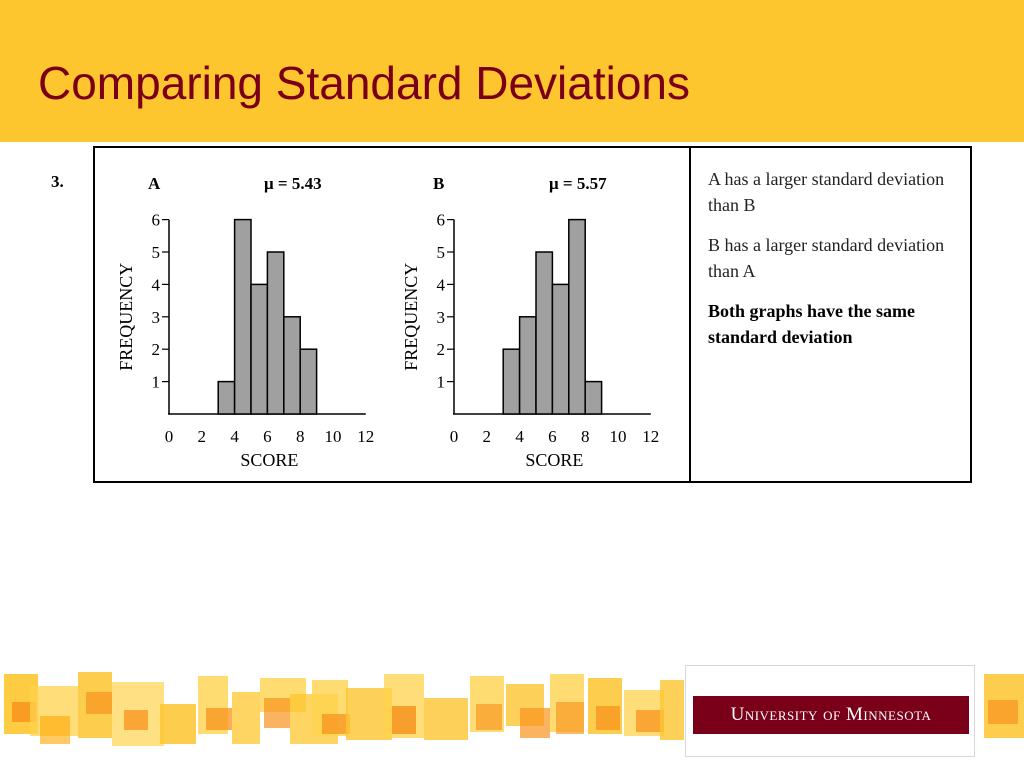 The width and height of the screenshot is (1024, 768). Describe the element at coordinates (57, 181) in the screenshot. I see `question-number: 3.` at that location.